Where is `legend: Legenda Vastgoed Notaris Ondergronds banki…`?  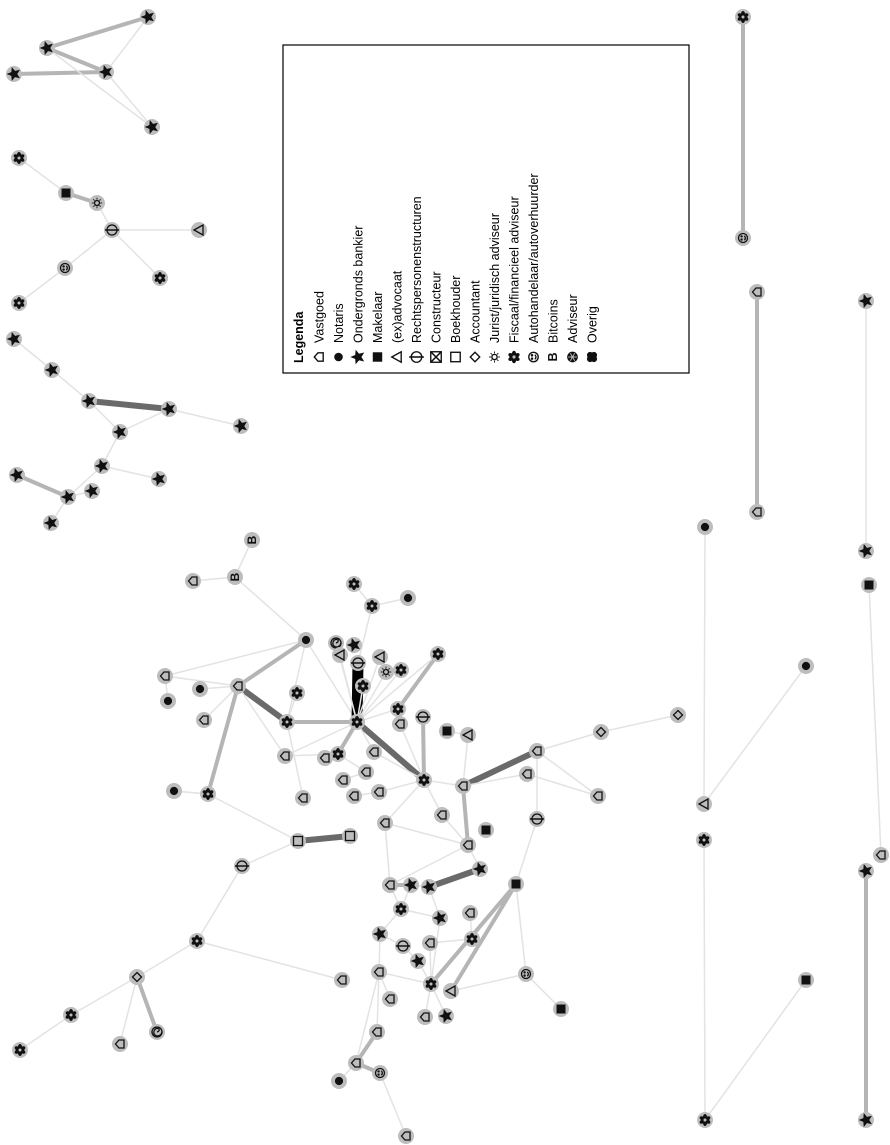 legend: Legenda Vastgoed Notaris Ondergronds banki… is located at coordinates (486, 209).